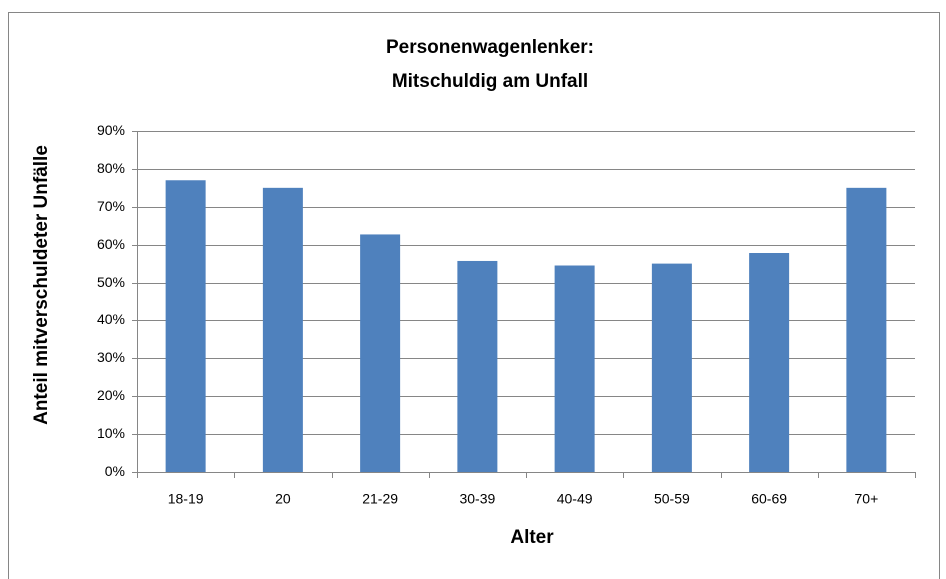  What do you see at coordinates (111, 433) in the screenshot?
I see `y-tick-label: 10%` at bounding box center [111, 433].